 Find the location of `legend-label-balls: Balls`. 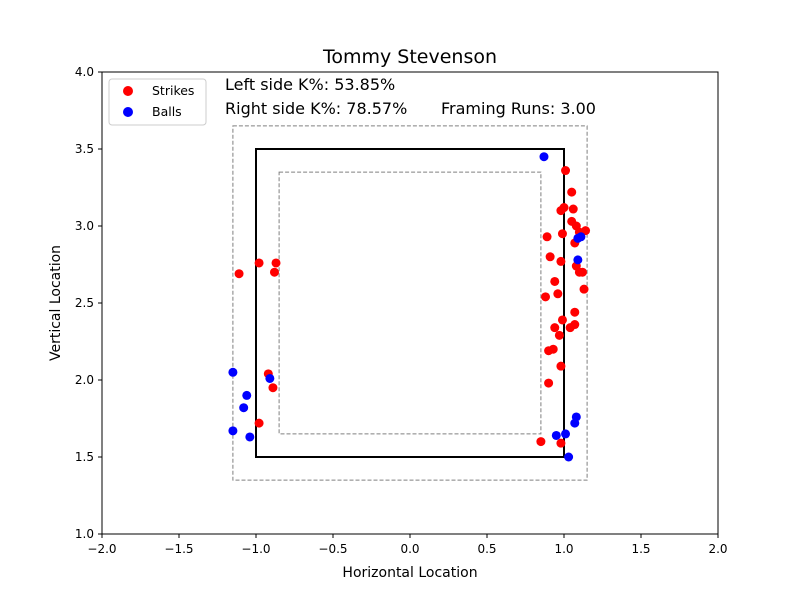

legend-label-balls: Balls is located at coordinates (167, 111).